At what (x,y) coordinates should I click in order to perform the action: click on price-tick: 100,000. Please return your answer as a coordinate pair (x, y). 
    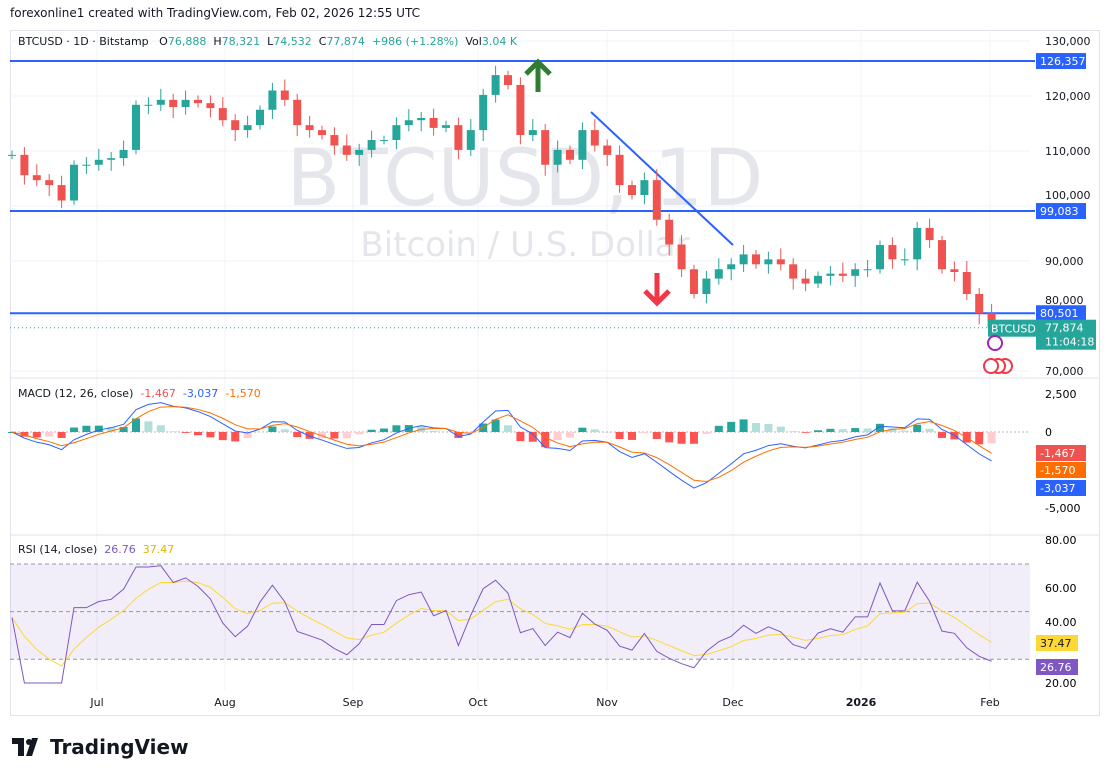
    Looking at the image, I should click on (1068, 195).